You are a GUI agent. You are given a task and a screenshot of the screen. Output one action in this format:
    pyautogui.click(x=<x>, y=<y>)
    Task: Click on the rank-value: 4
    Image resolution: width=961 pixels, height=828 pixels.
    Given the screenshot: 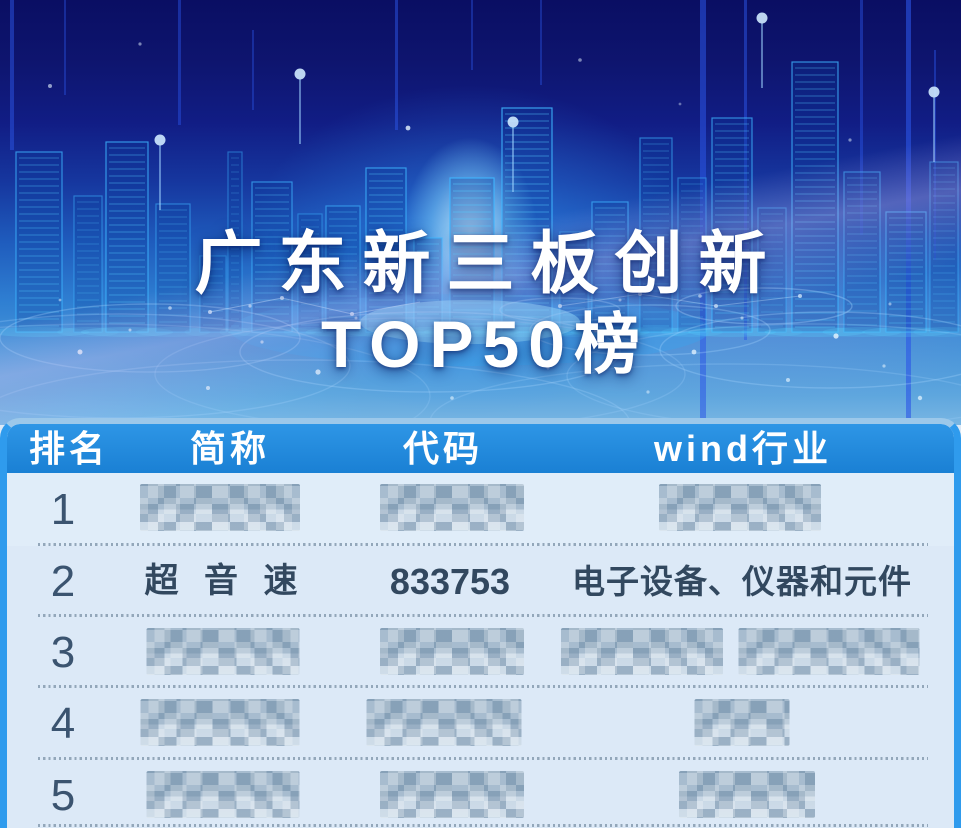 What is the action you would take?
    pyautogui.click(x=63, y=723)
    